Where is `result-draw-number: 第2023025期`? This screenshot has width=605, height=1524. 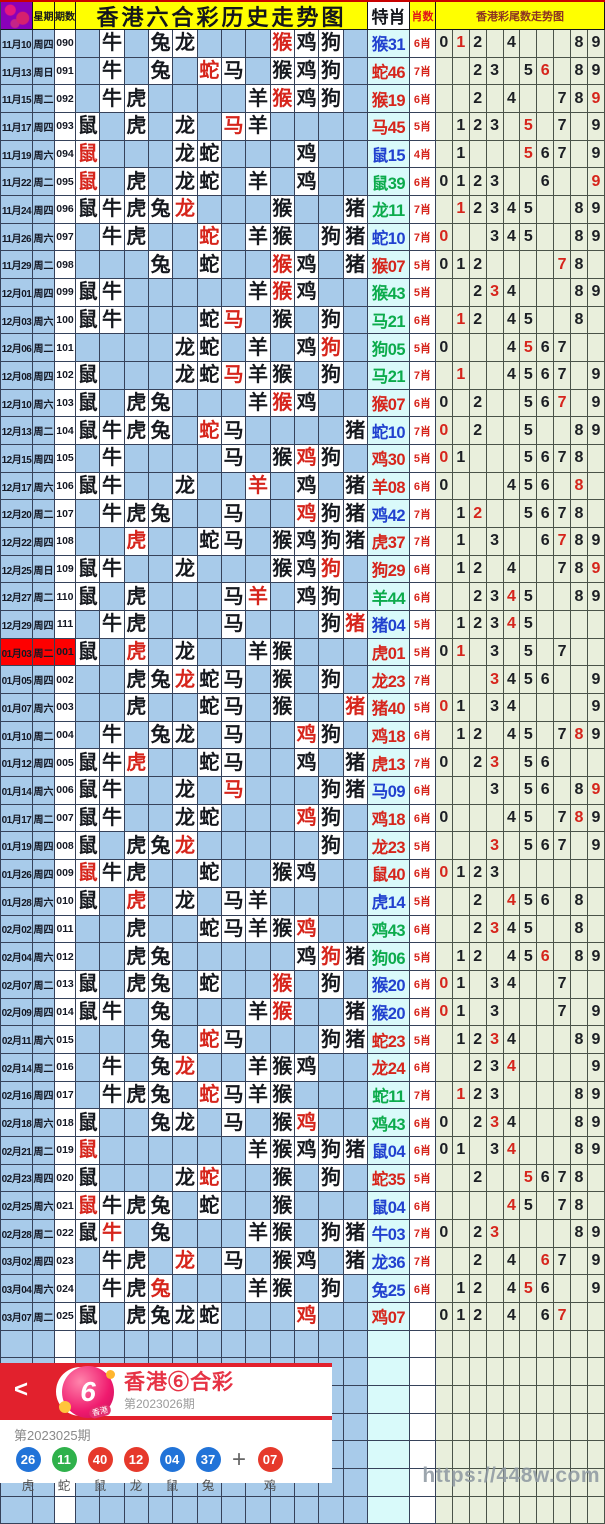 result-draw-number: 第2023025期 is located at coordinates (52, 1435).